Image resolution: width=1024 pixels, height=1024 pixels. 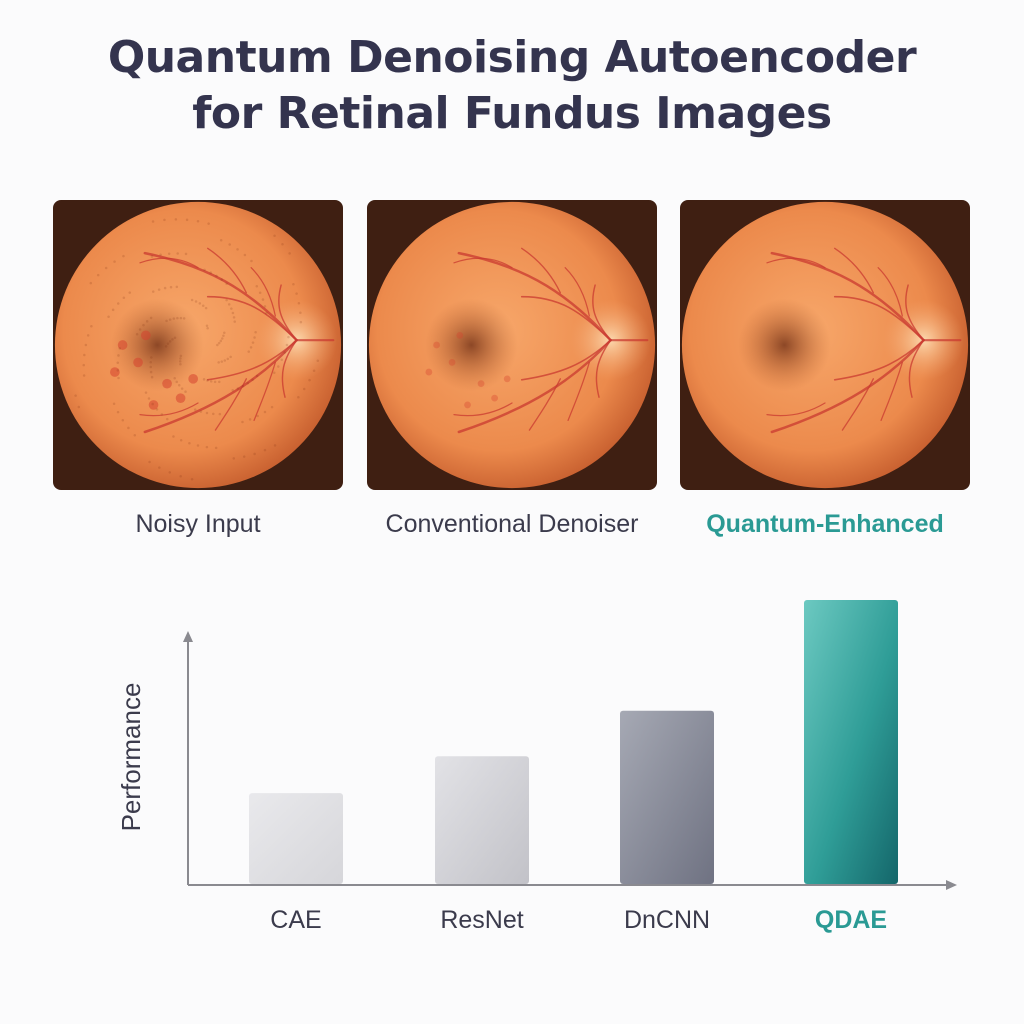 What do you see at coordinates (482, 820) in the screenshot?
I see `bar-resnet` at bounding box center [482, 820].